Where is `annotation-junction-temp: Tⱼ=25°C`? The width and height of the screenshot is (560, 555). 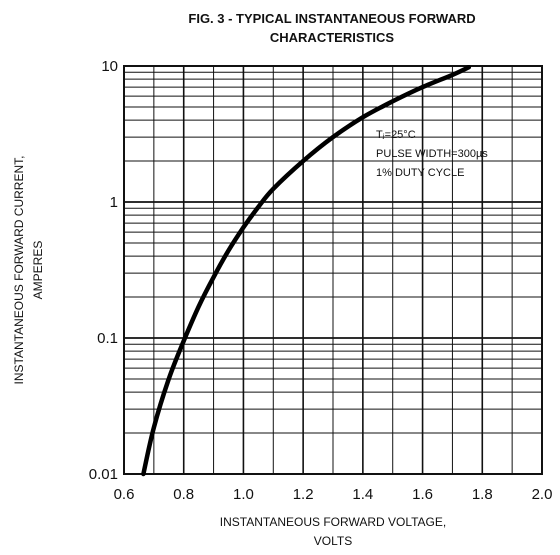 annotation-junction-temp: Tⱼ=25°C is located at coordinates (396, 135).